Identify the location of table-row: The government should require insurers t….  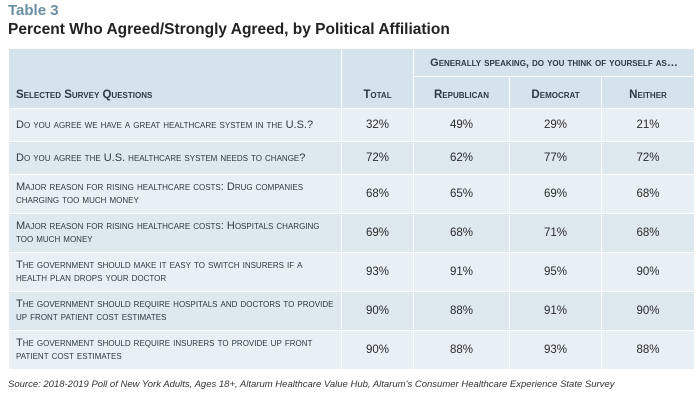
(352, 350).